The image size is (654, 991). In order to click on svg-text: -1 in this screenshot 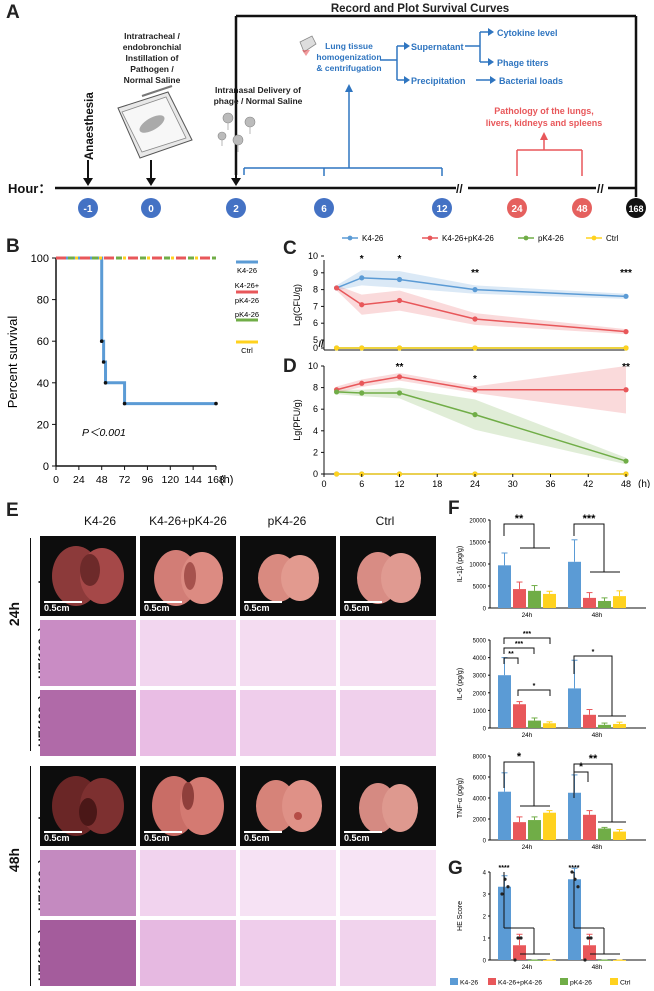, I will do `click(88, 209)`.